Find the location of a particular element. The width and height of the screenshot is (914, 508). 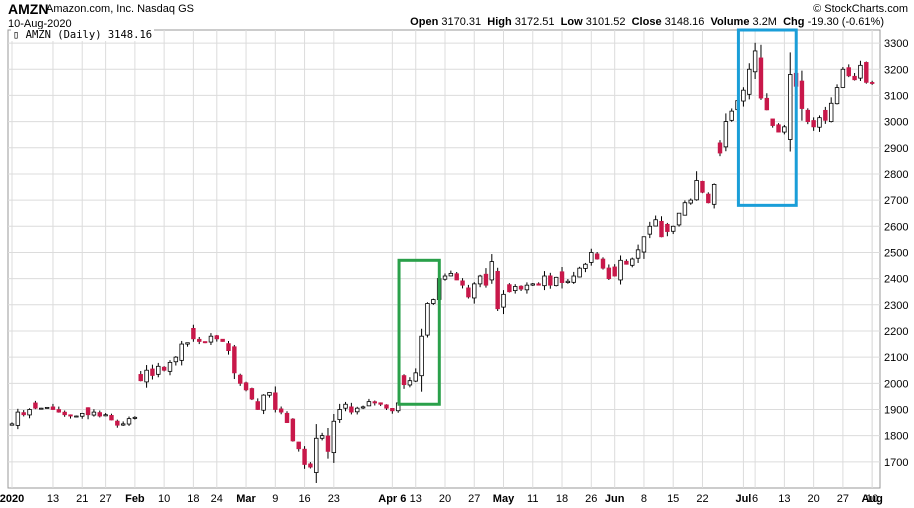

x-tick-label: 21 is located at coordinates (82, 499).